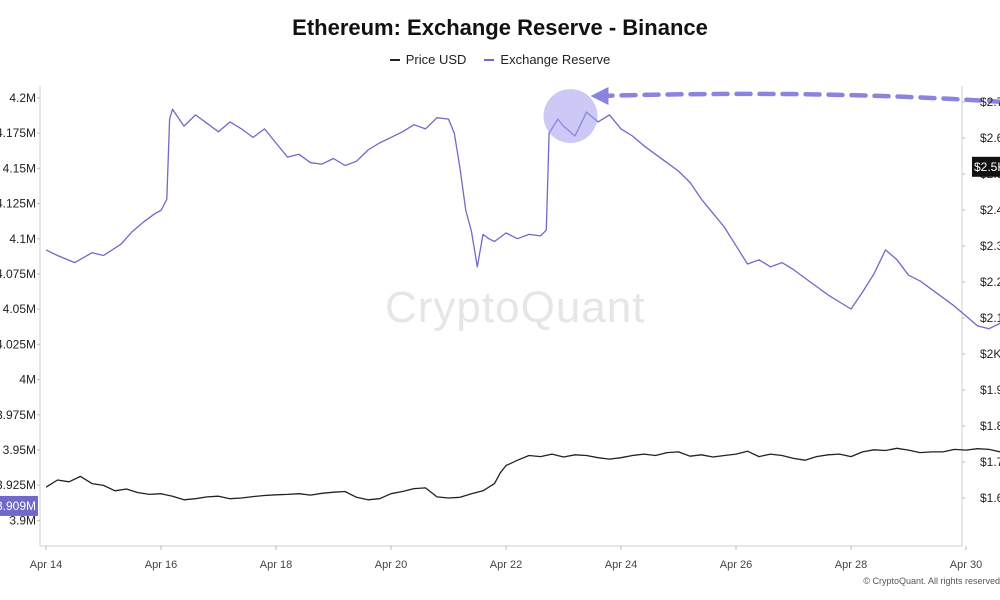 The width and height of the screenshot is (1000, 600). Describe the element at coordinates (27, 380) in the screenshot. I see `left-tick-label: 4M` at that location.